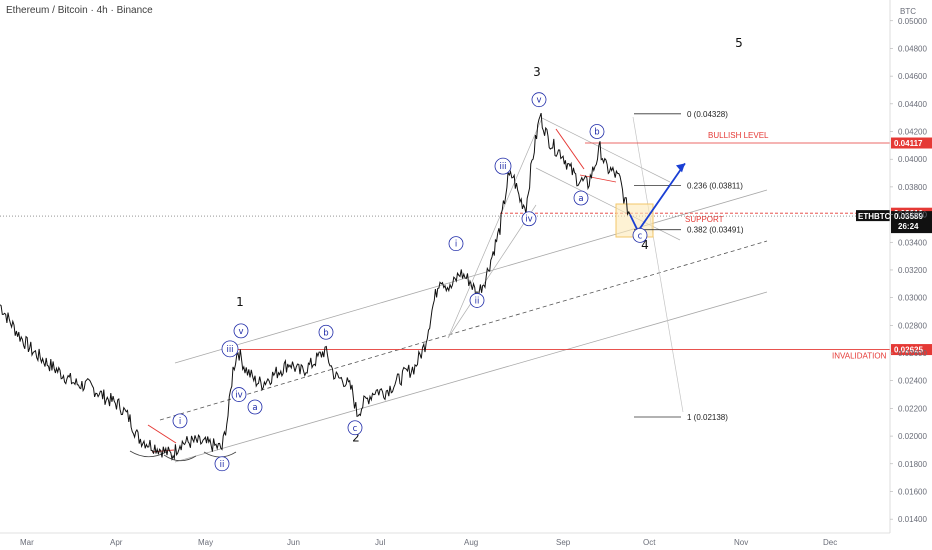  I want to click on level-tag-value: 0.04117, so click(908, 143).